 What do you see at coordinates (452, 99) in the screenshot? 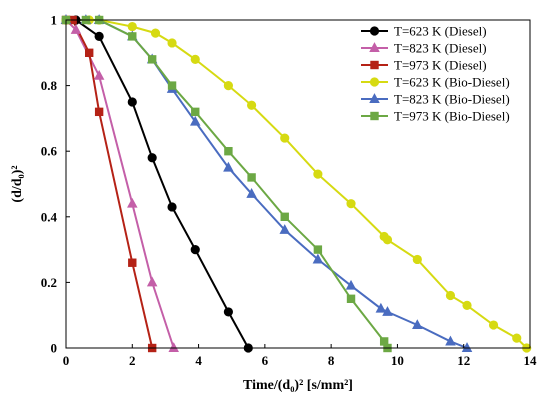
I see `legend-label: T=823 K (Bio-Diesel)` at bounding box center [452, 99].